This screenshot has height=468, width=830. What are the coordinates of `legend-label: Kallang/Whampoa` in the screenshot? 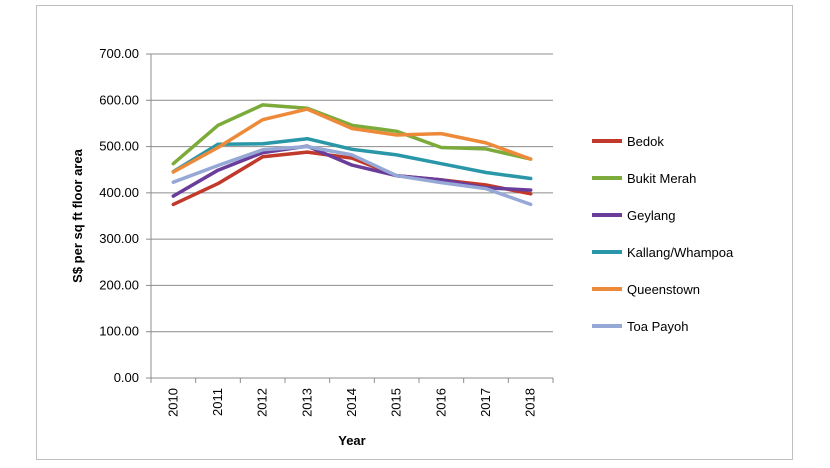 It's located at (680, 252).